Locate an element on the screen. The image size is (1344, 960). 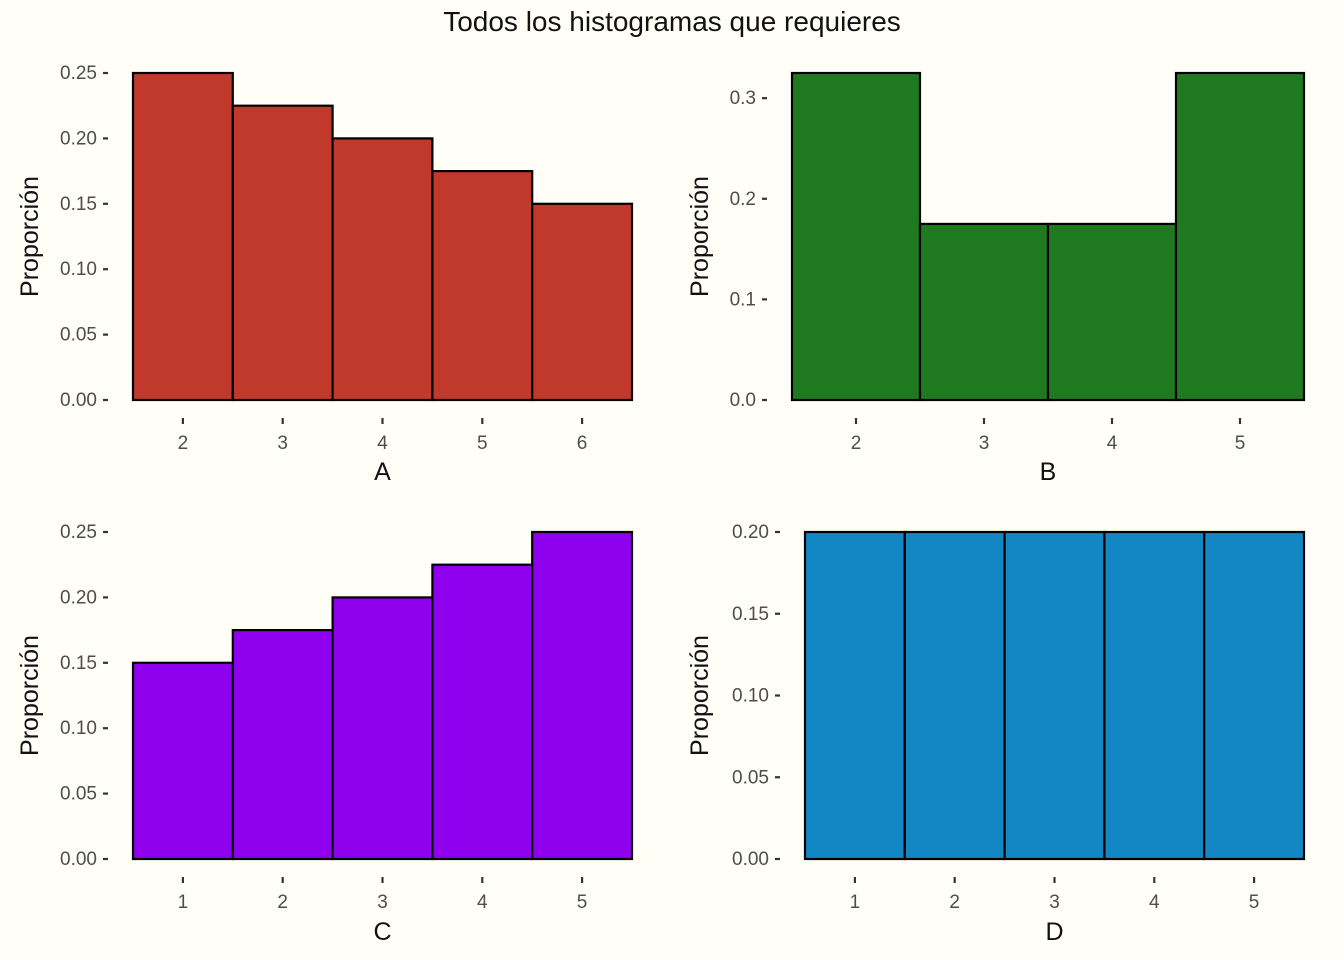
x-axis-title: C is located at coordinates (382, 932).